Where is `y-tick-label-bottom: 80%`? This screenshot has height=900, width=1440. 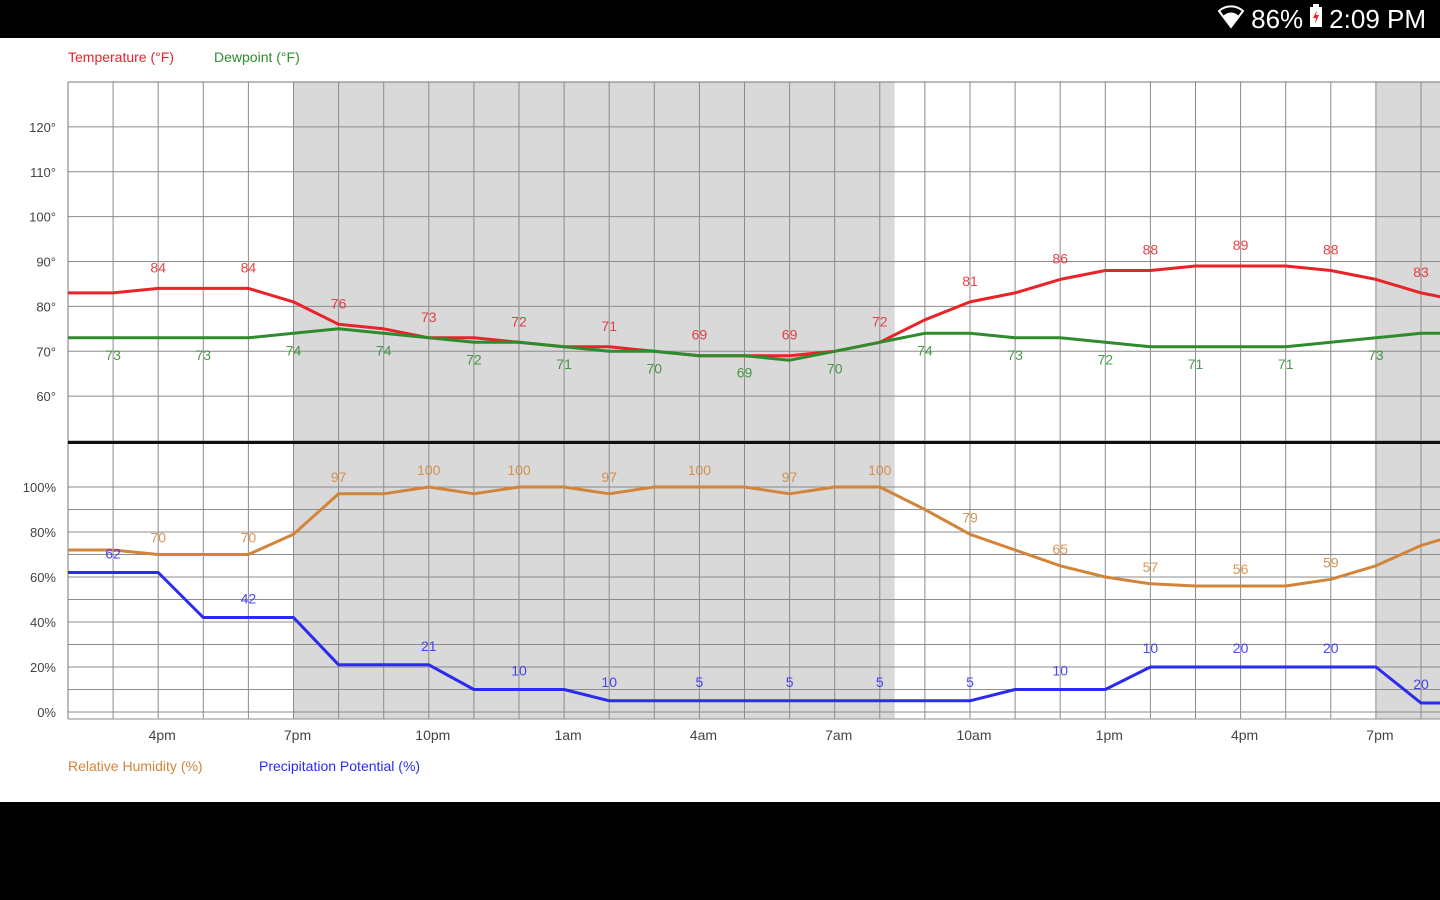 y-tick-label-bottom: 80% is located at coordinates (43, 532).